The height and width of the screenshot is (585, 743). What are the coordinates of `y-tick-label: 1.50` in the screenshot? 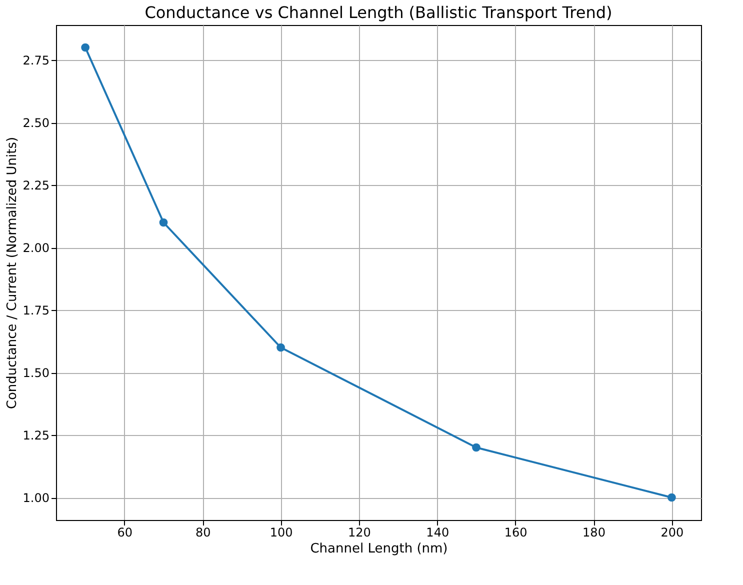 It's located at (36, 373).